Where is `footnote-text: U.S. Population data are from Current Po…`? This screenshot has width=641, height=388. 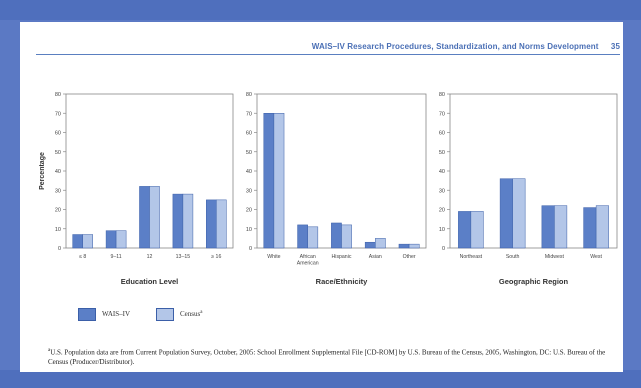 footnote-text: U.S. Population data are from Current Po… is located at coordinates (327, 357).